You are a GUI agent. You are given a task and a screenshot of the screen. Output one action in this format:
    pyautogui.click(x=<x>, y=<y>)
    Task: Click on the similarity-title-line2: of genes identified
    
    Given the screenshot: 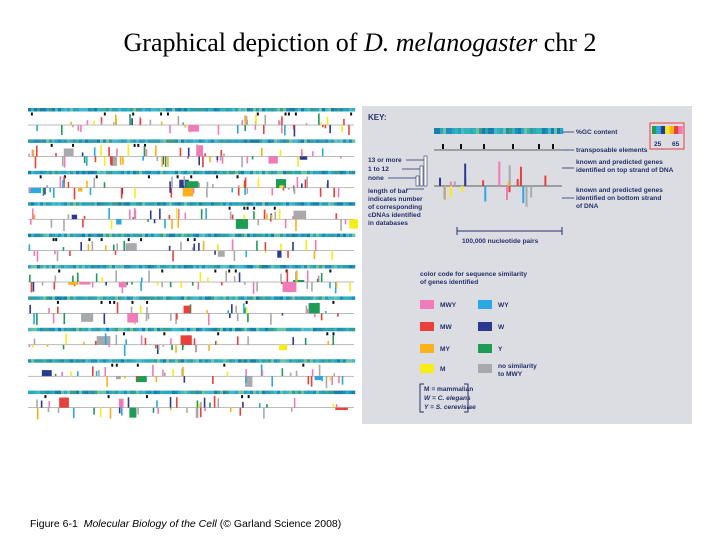 What is the action you would take?
    pyautogui.click(x=449, y=282)
    